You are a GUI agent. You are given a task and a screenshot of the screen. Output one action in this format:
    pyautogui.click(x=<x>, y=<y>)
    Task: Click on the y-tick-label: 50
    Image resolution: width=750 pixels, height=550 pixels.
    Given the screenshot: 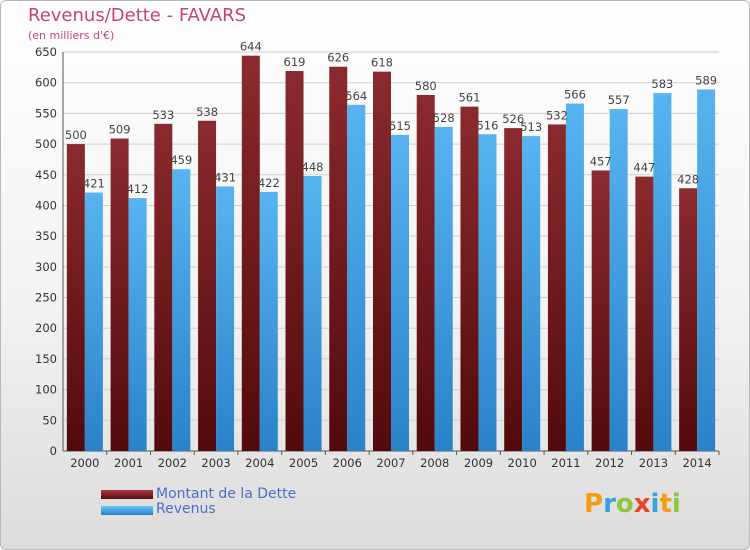 What is the action you would take?
    pyautogui.click(x=49, y=420)
    